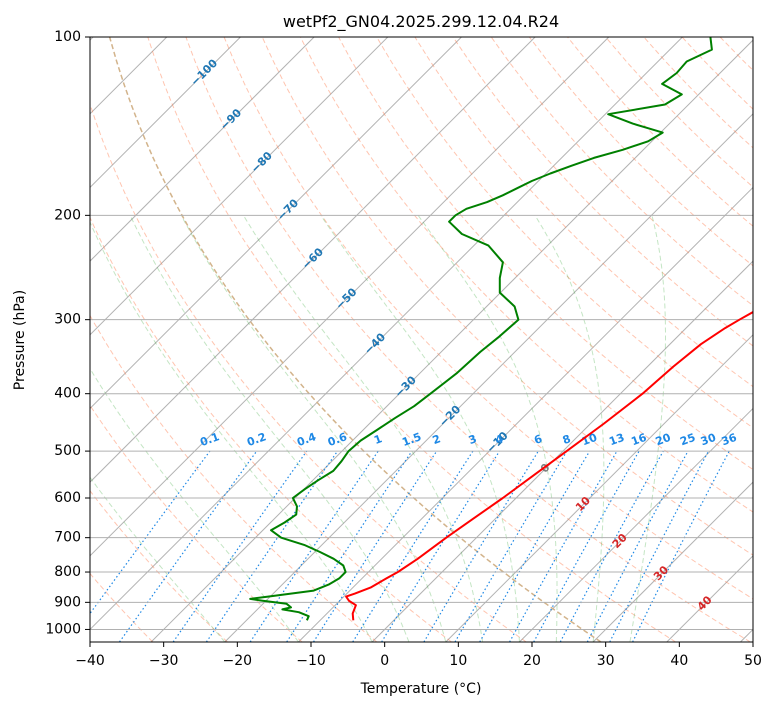 This screenshot has height=708, width=775. What do you see at coordinates (67, 498) in the screenshot?
I see `y-tick-label: 600` at bounding box center [67, 498].